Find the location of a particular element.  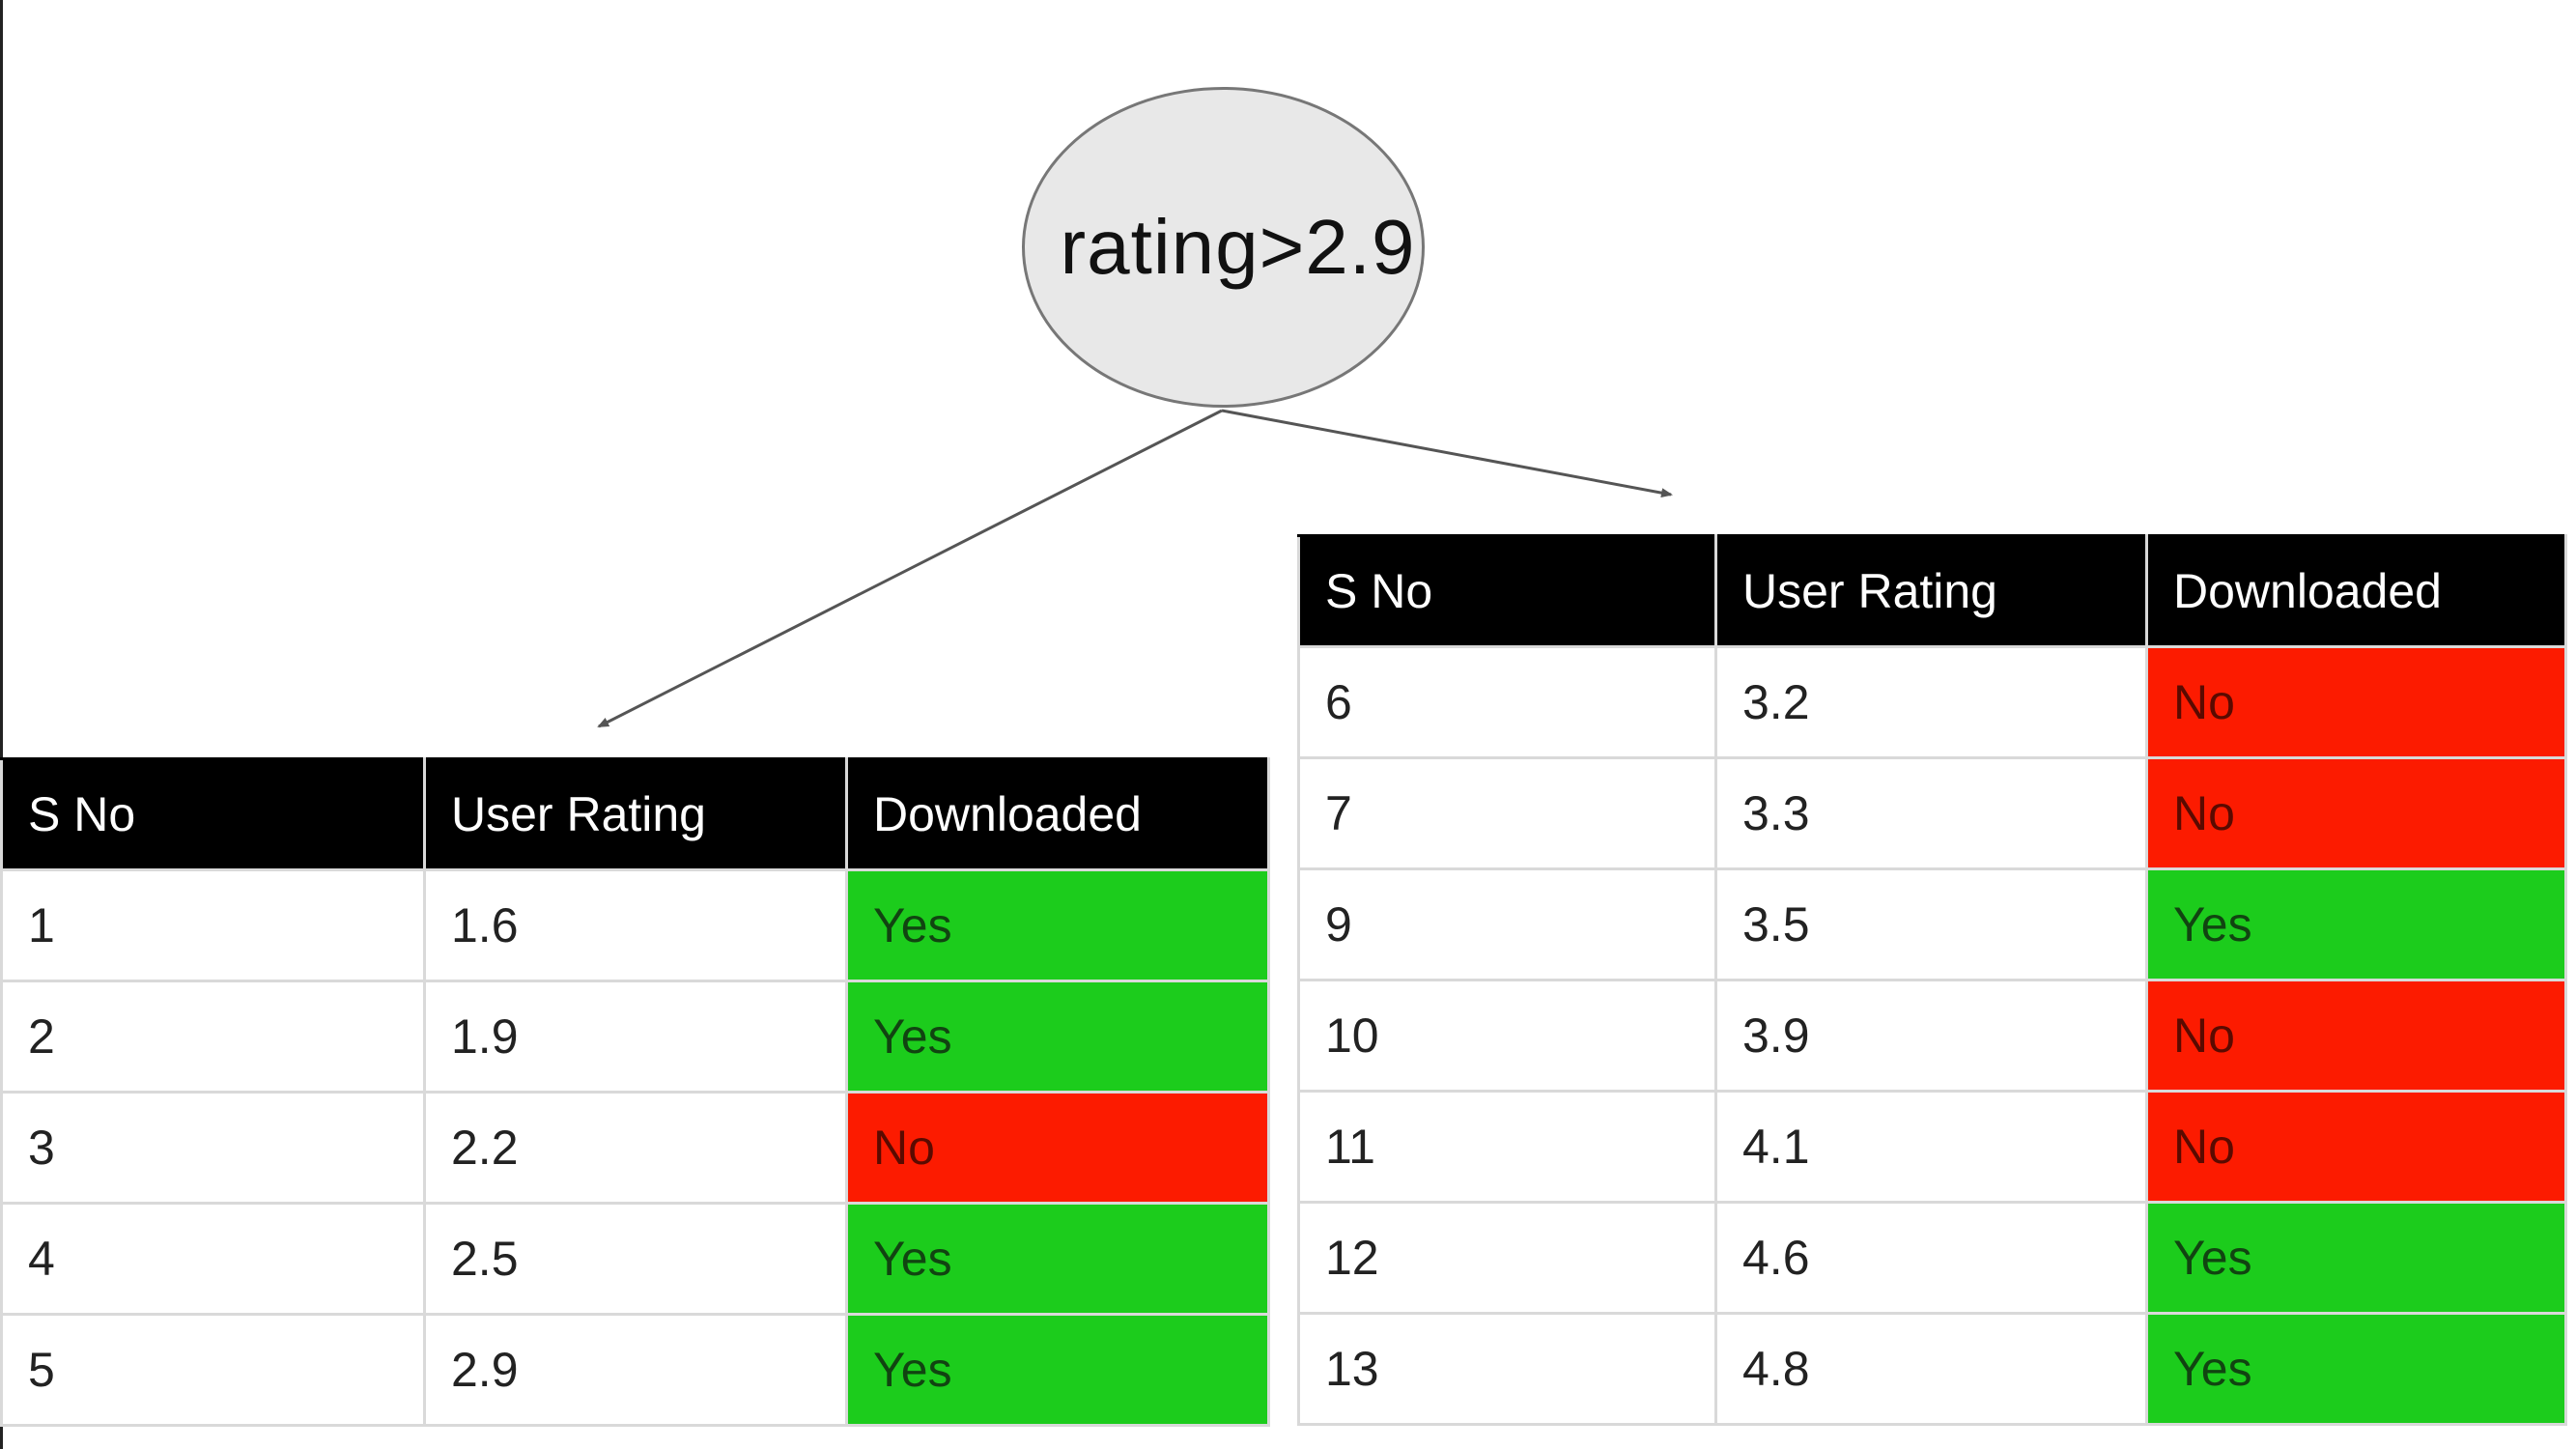

sno-cell: 3 is located at coordinates (213, 1148).